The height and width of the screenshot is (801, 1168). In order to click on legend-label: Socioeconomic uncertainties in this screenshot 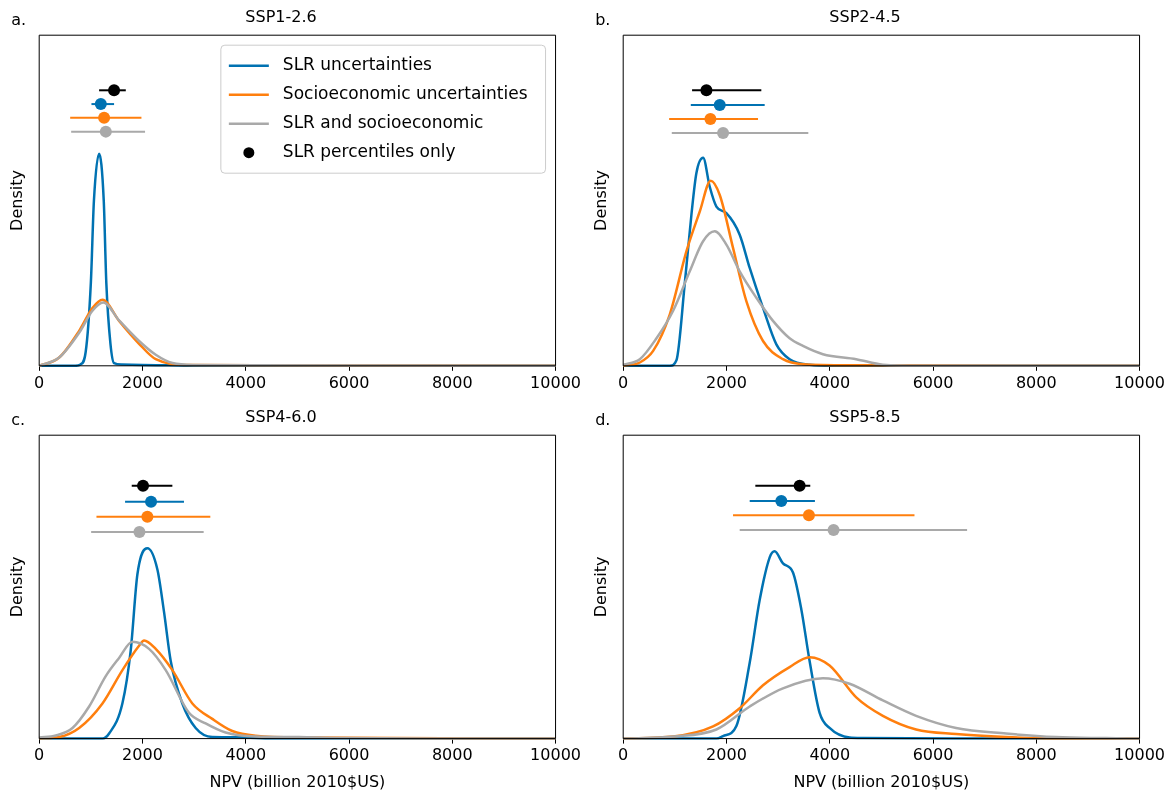, I will do `click(405, 93)`.